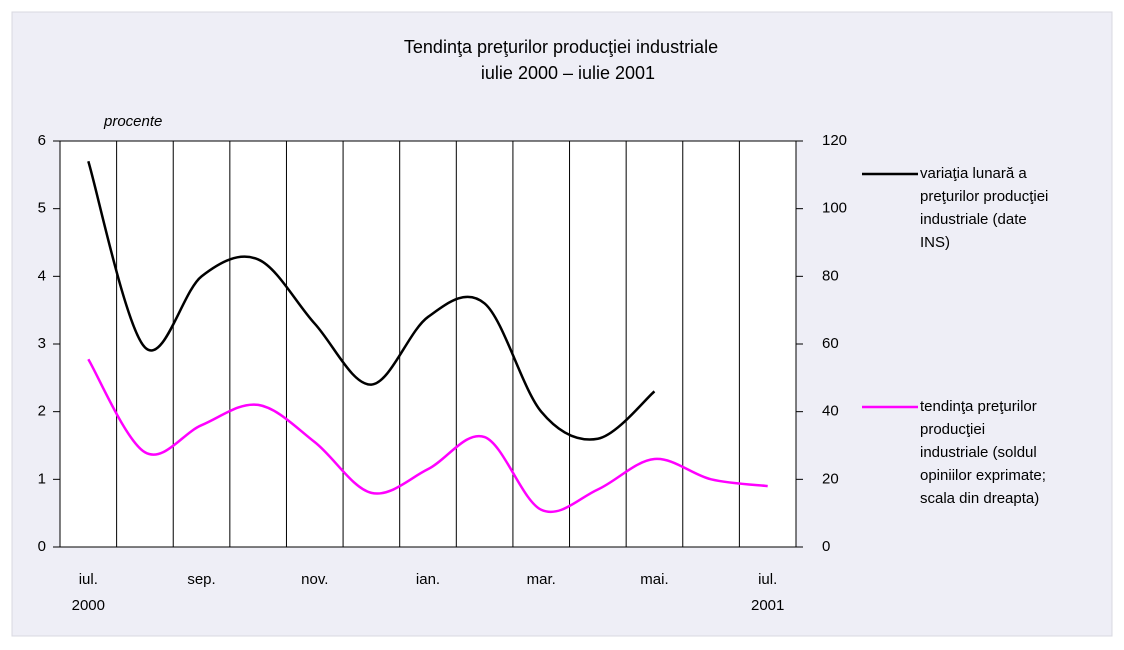 The width and height of the screenshot is (1124, 650). Describe the element at coordinates (42, 546) in the screenshot. I see `y-tick-label: 0` at that location.